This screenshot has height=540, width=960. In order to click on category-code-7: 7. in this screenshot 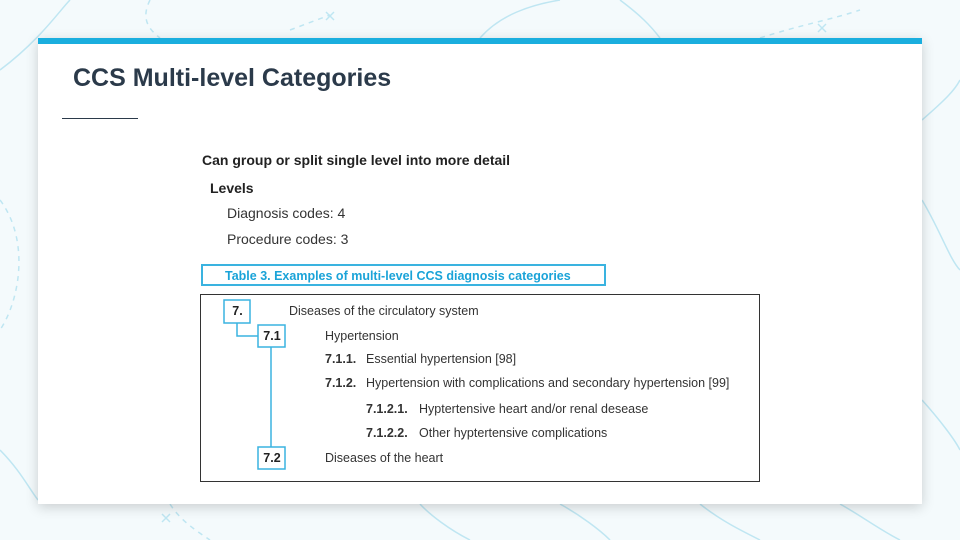, I will do `click(237, 311)`.